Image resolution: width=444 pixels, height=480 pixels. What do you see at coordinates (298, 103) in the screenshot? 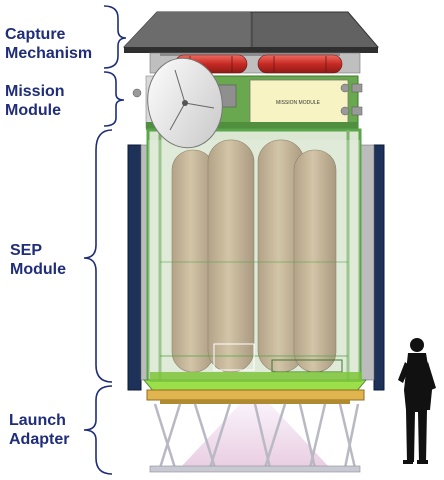
I see `mission-module-panel-text: MISSION MODULE` at bounding box center [298, 103].